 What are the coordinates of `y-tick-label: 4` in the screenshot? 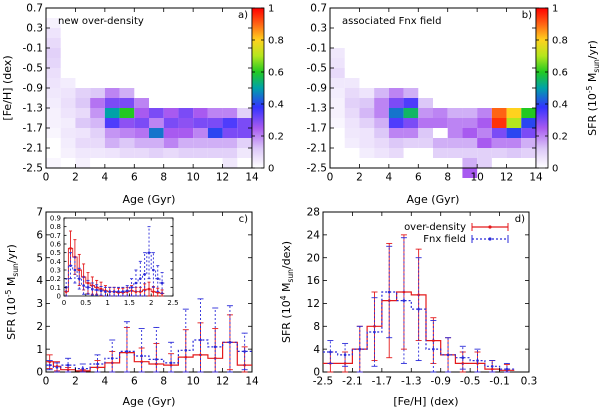 It's located at (39, 281).